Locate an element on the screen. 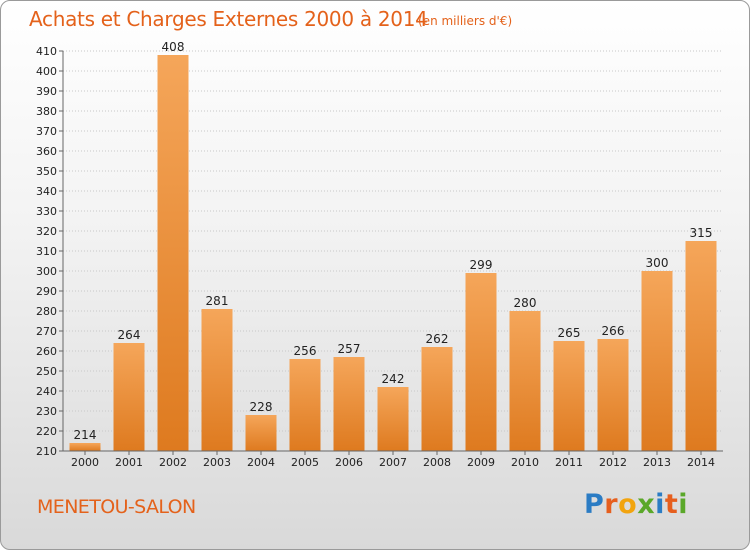 The image size is (750, 550). x-tick-label-2014: 2014 is located at coordinates (701, 462).